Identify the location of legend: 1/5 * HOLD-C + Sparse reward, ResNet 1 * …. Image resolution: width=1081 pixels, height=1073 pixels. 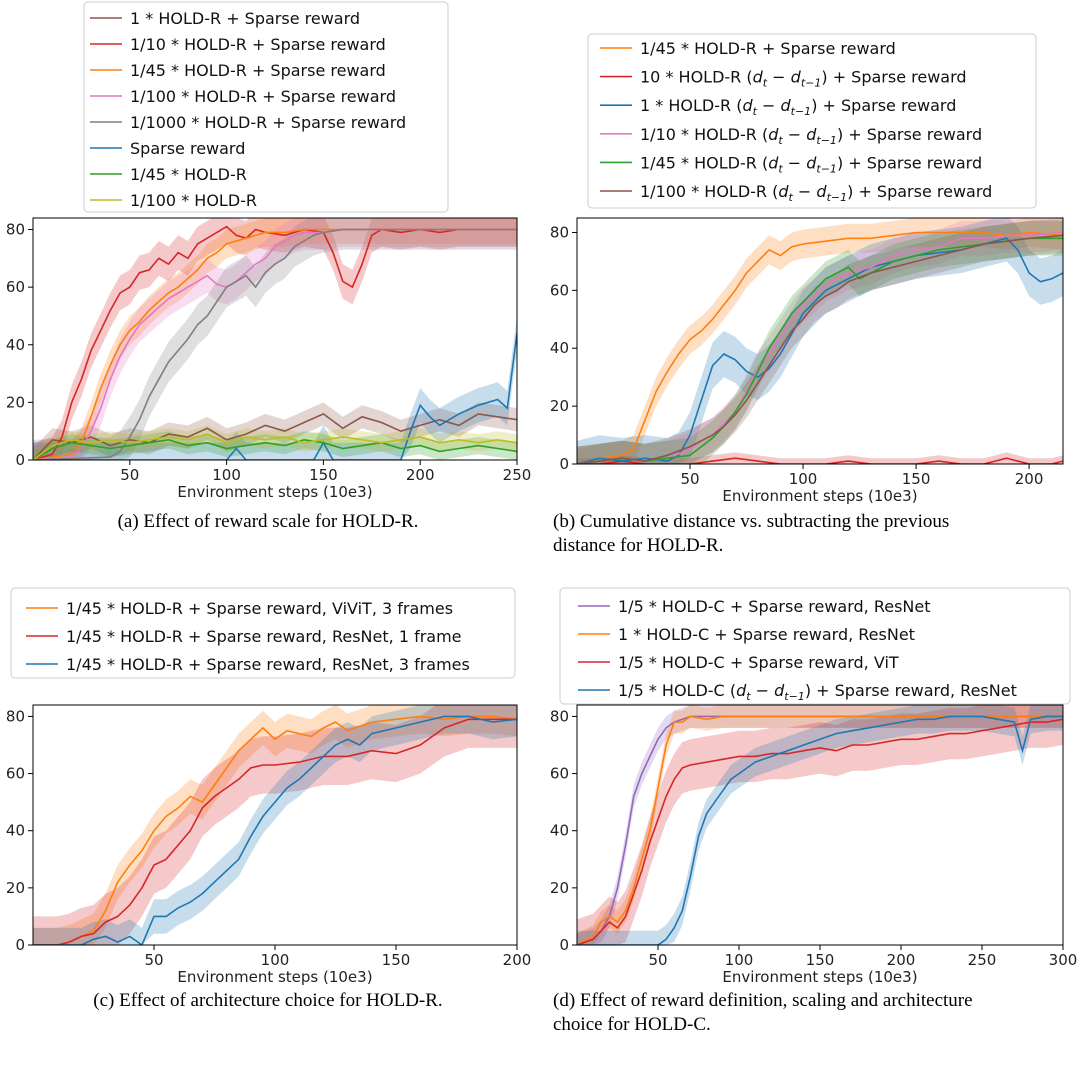
(815, 646).